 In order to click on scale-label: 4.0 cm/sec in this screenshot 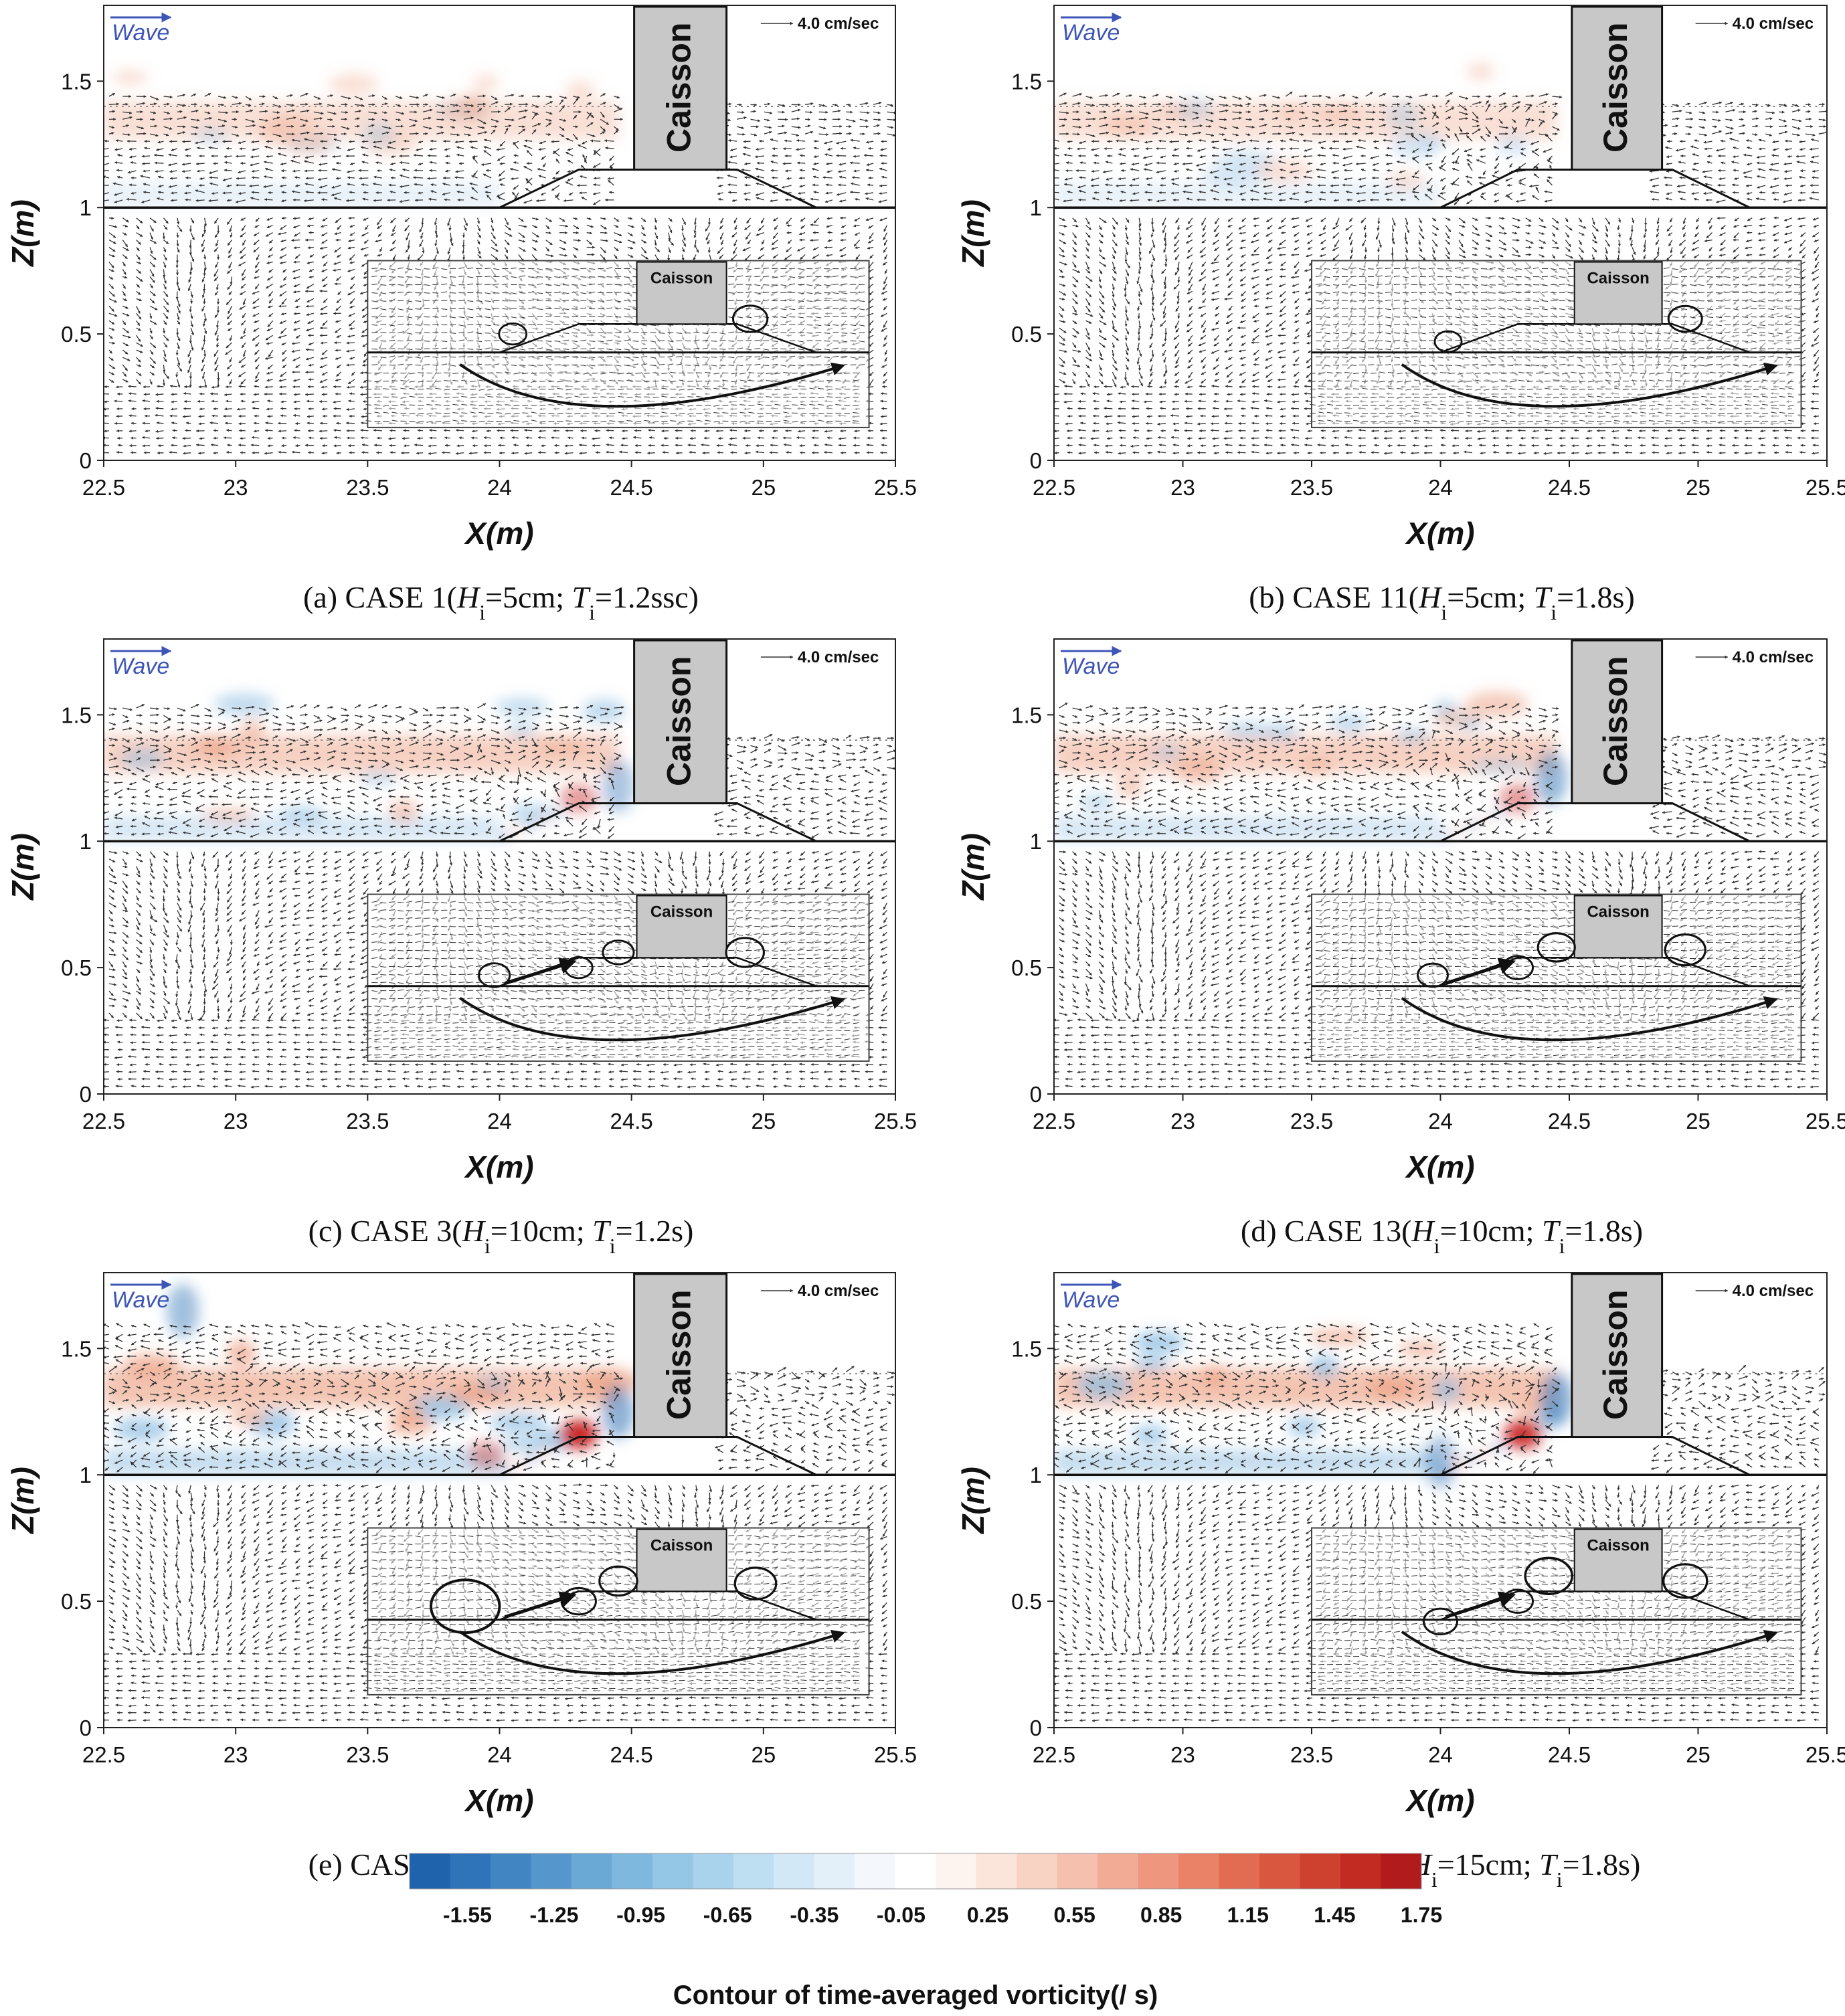, I will do `click(838, 24)`.